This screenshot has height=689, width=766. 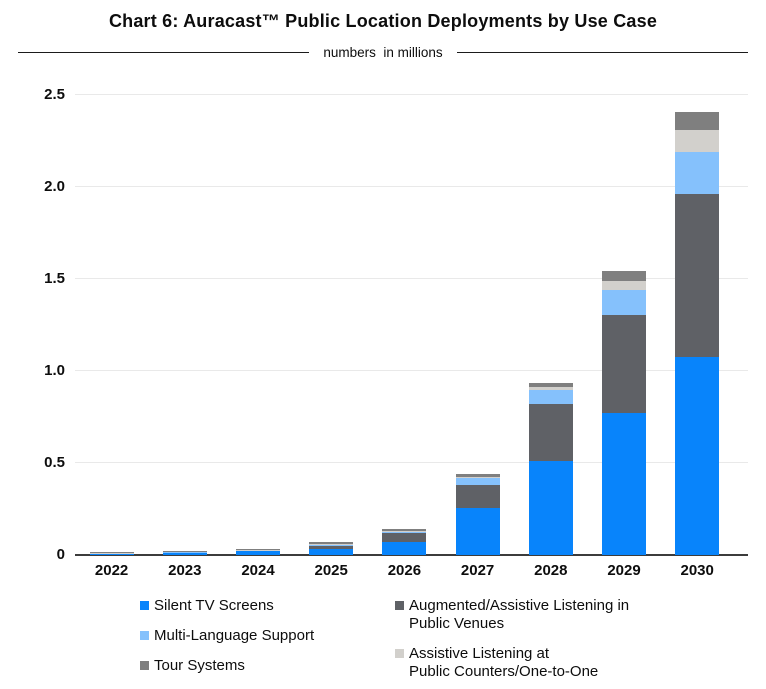 I want to click on y-tick-label-2.5: 2.5, so click(x=54, y=94).